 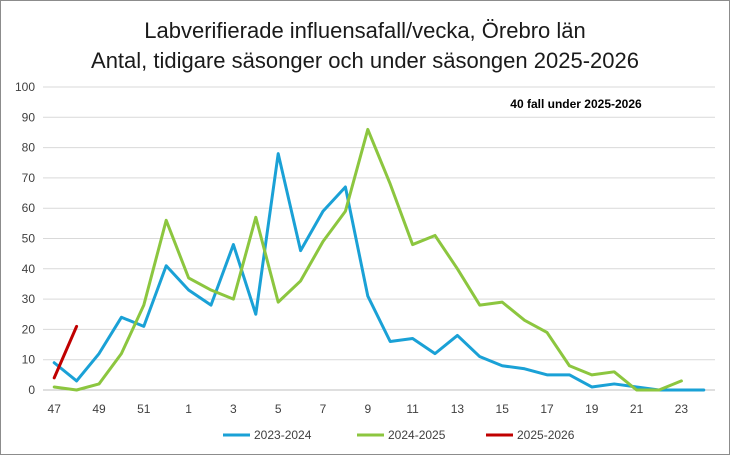 What do you see at coordinates (233, 409) in the screenshot?
I see `x-tick-label: 3` at bounding box center [233, 409].